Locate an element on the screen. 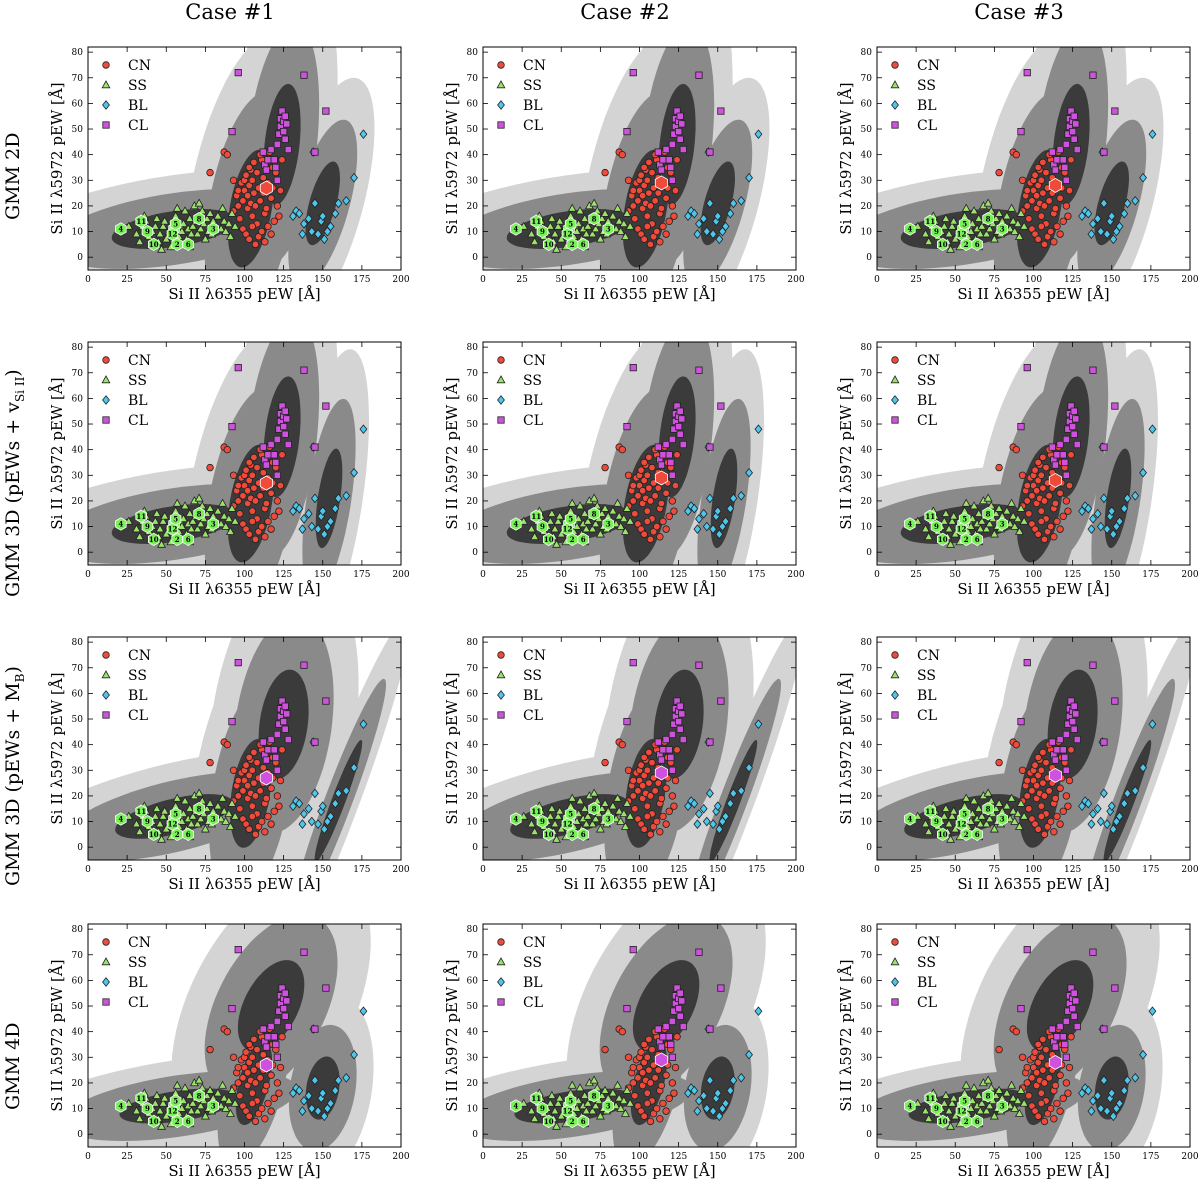 Image resolution: width=1200 pixels, height=1187 pixels. numbered-point-label: 8 is located at coordinates (594, 808).